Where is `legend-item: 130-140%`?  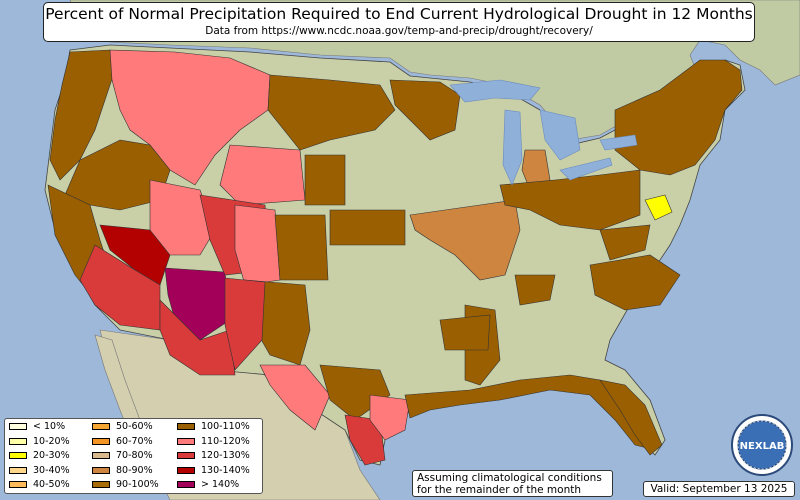
legend-item: 130-140% is located at coordinates (213, 471).